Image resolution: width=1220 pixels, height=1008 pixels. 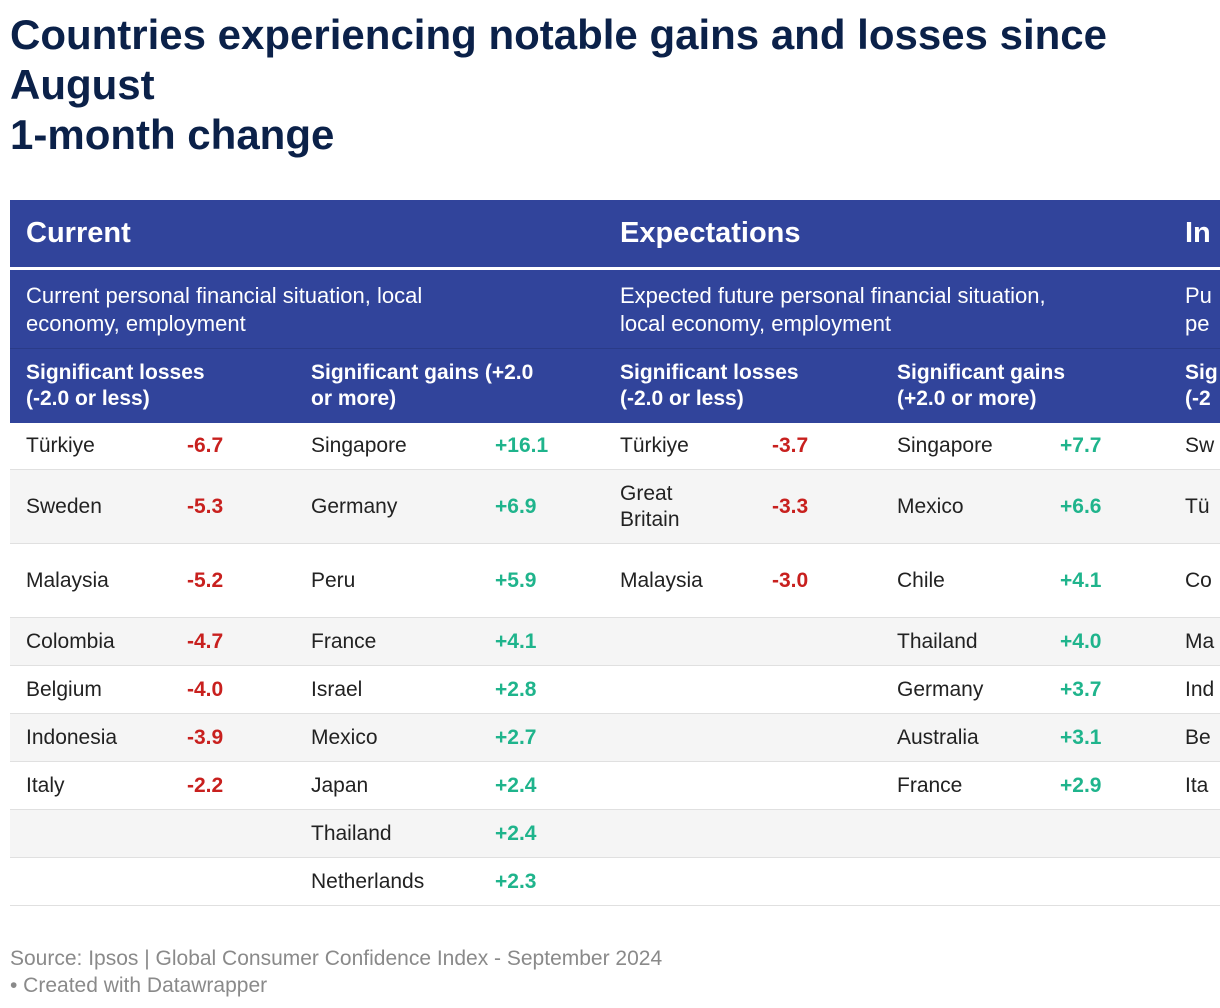 I want to click on change-value: +4.0, so click(x=1081, y=641).